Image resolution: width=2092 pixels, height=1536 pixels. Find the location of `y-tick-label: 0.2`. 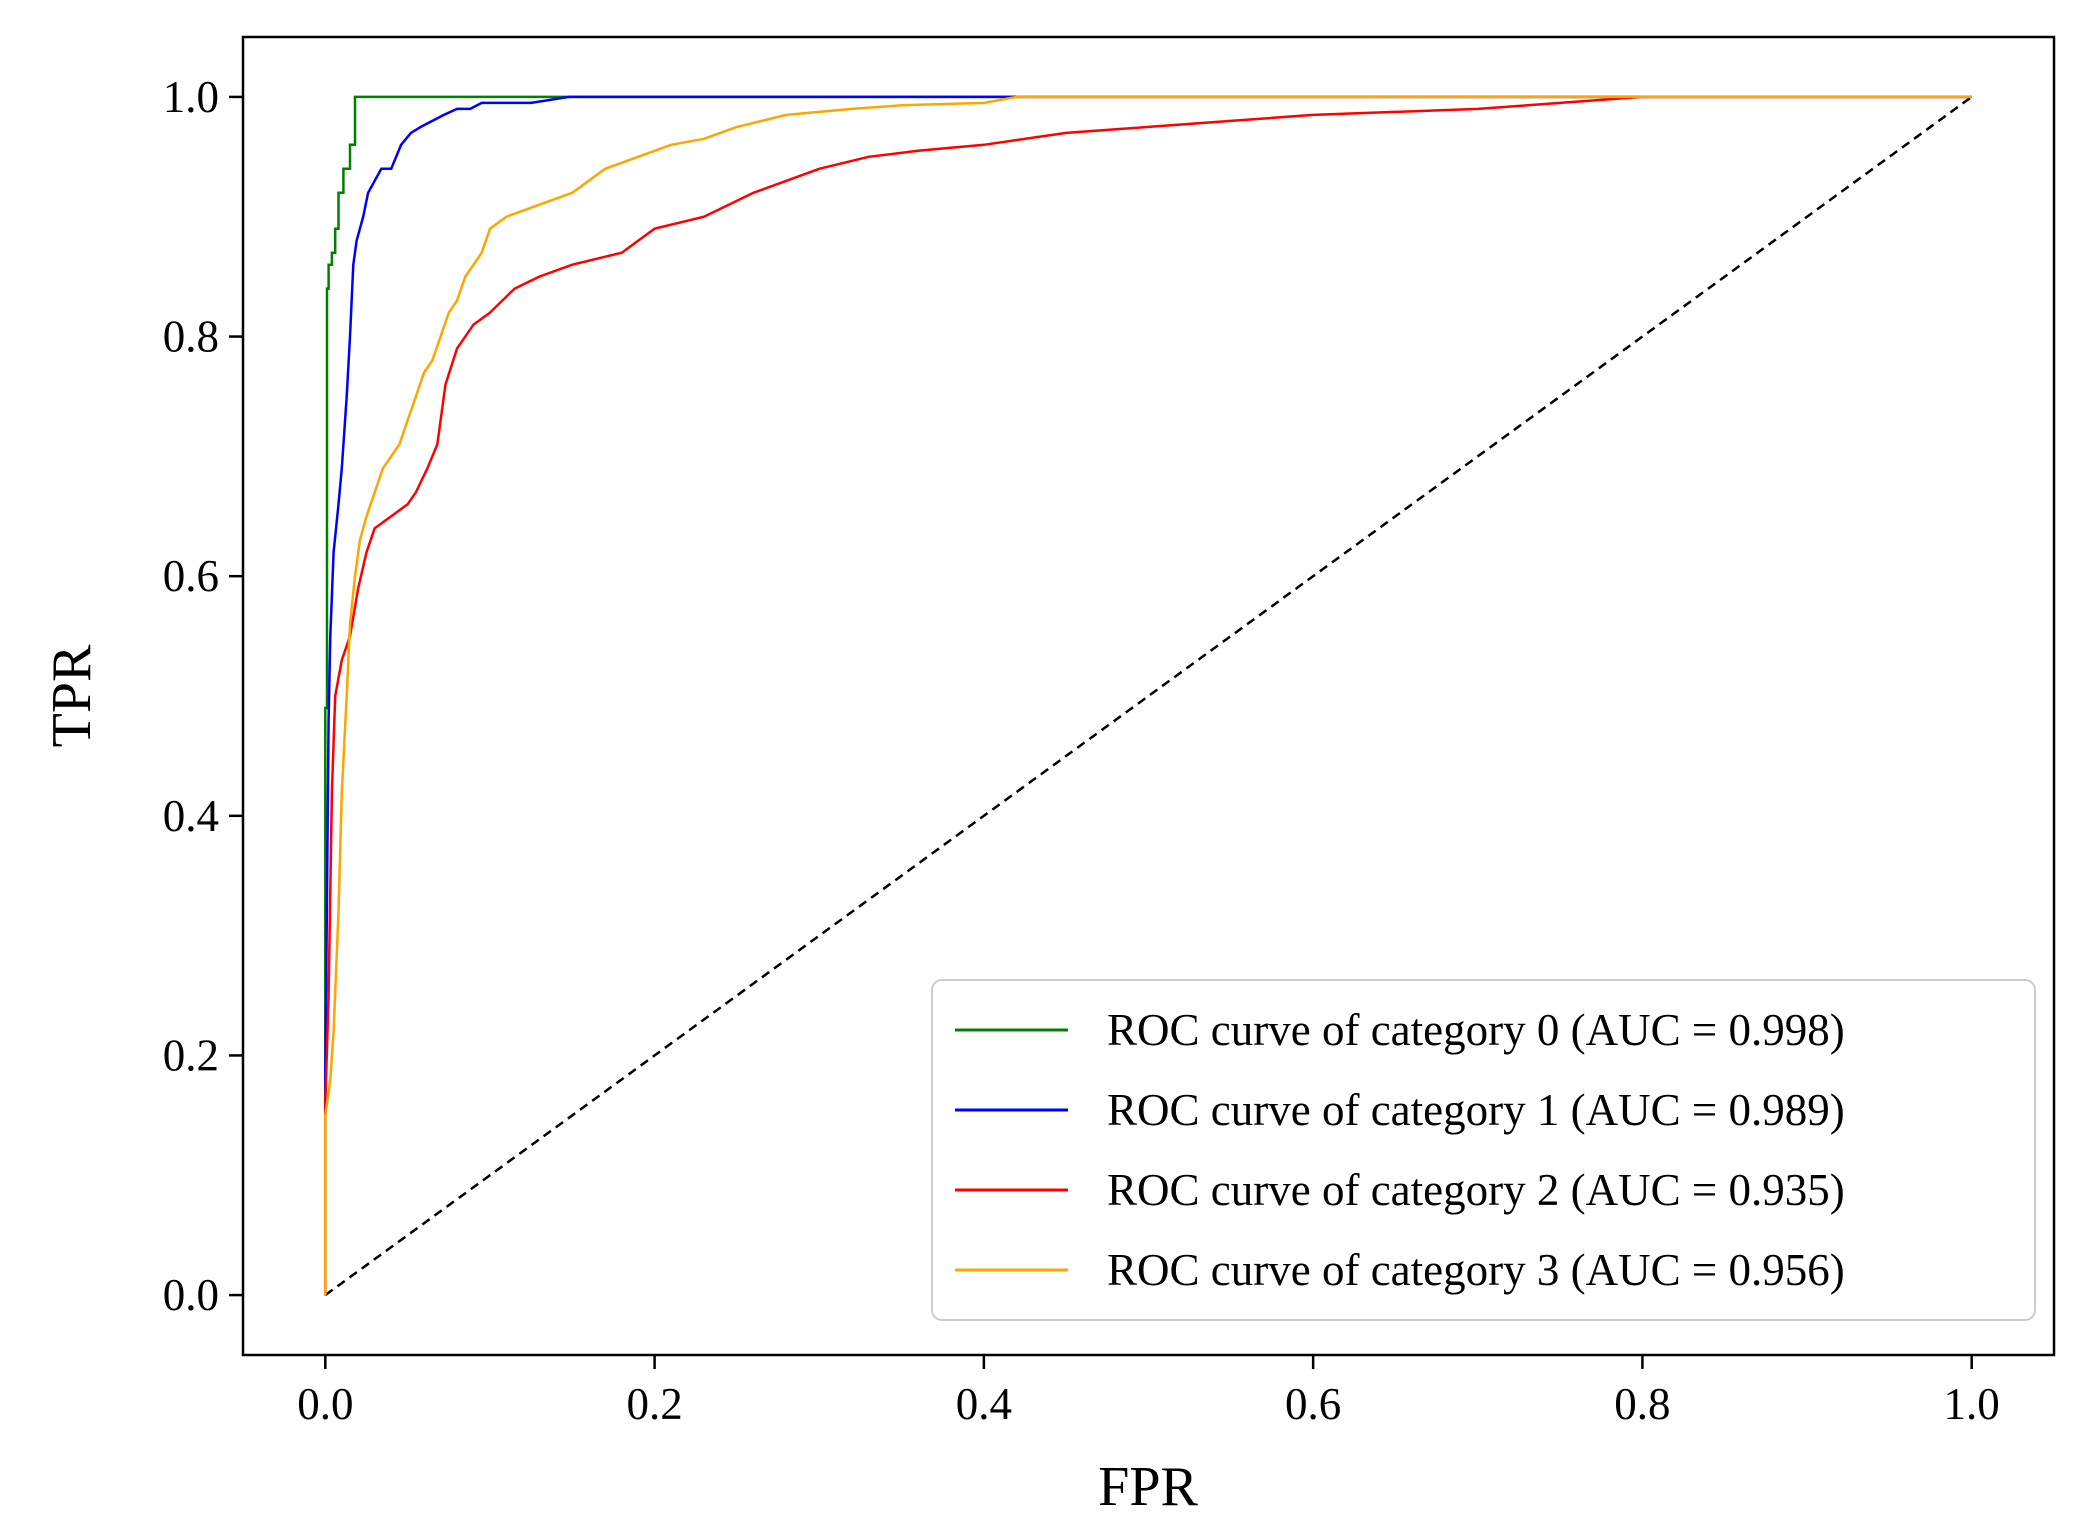

y-tick-label: 0.2 is located at coordinates (191, 1055).